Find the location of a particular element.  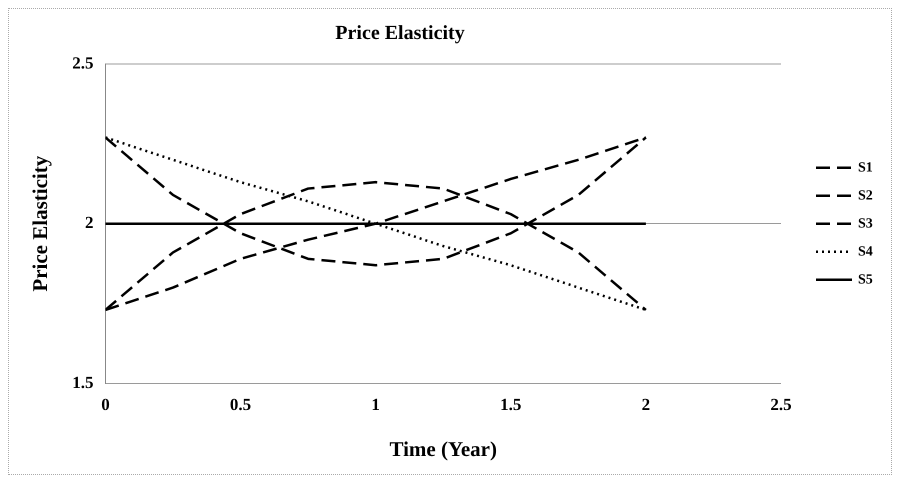

y-tick-label: 2 is located at coordinates (89, 222).